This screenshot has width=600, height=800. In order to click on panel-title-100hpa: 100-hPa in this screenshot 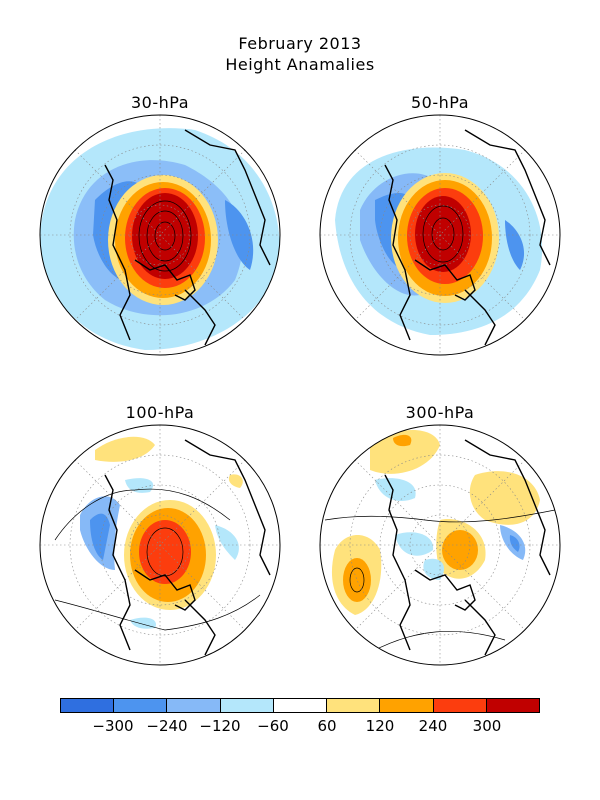, I will do `click(160, 412)`.